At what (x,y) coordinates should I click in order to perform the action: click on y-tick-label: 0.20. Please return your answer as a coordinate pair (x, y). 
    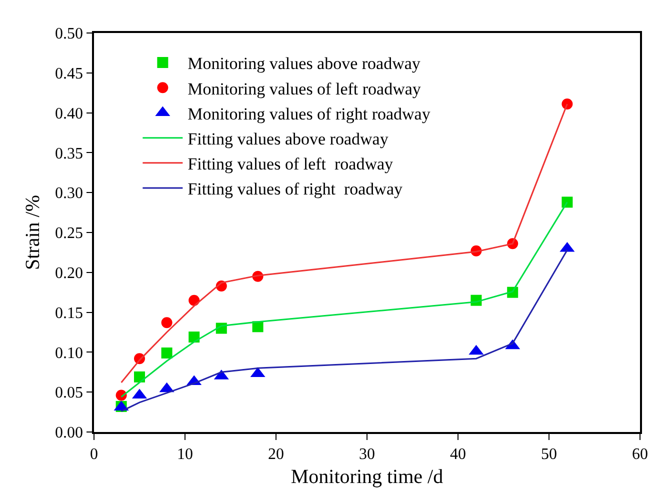
    Looking at the image, I should click on (69, 273).